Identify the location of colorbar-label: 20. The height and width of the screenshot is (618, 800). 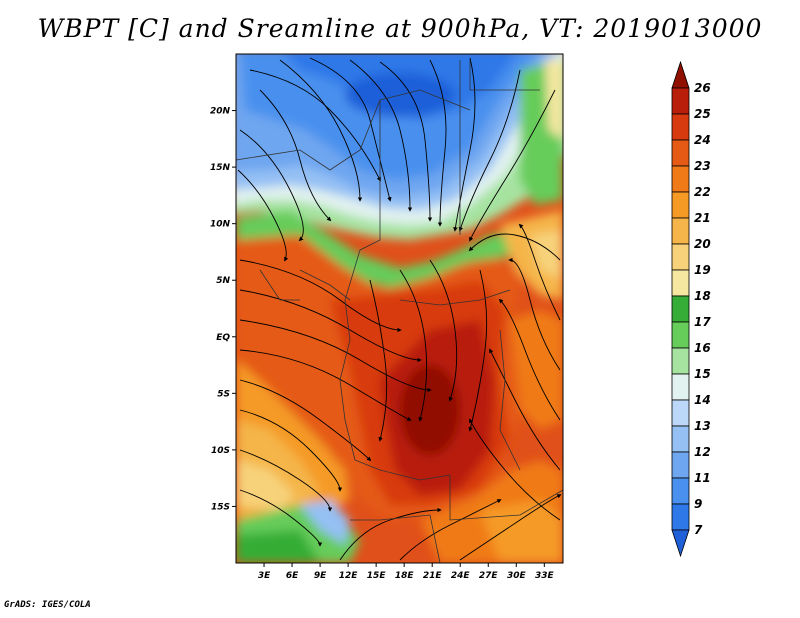
(702, 244).